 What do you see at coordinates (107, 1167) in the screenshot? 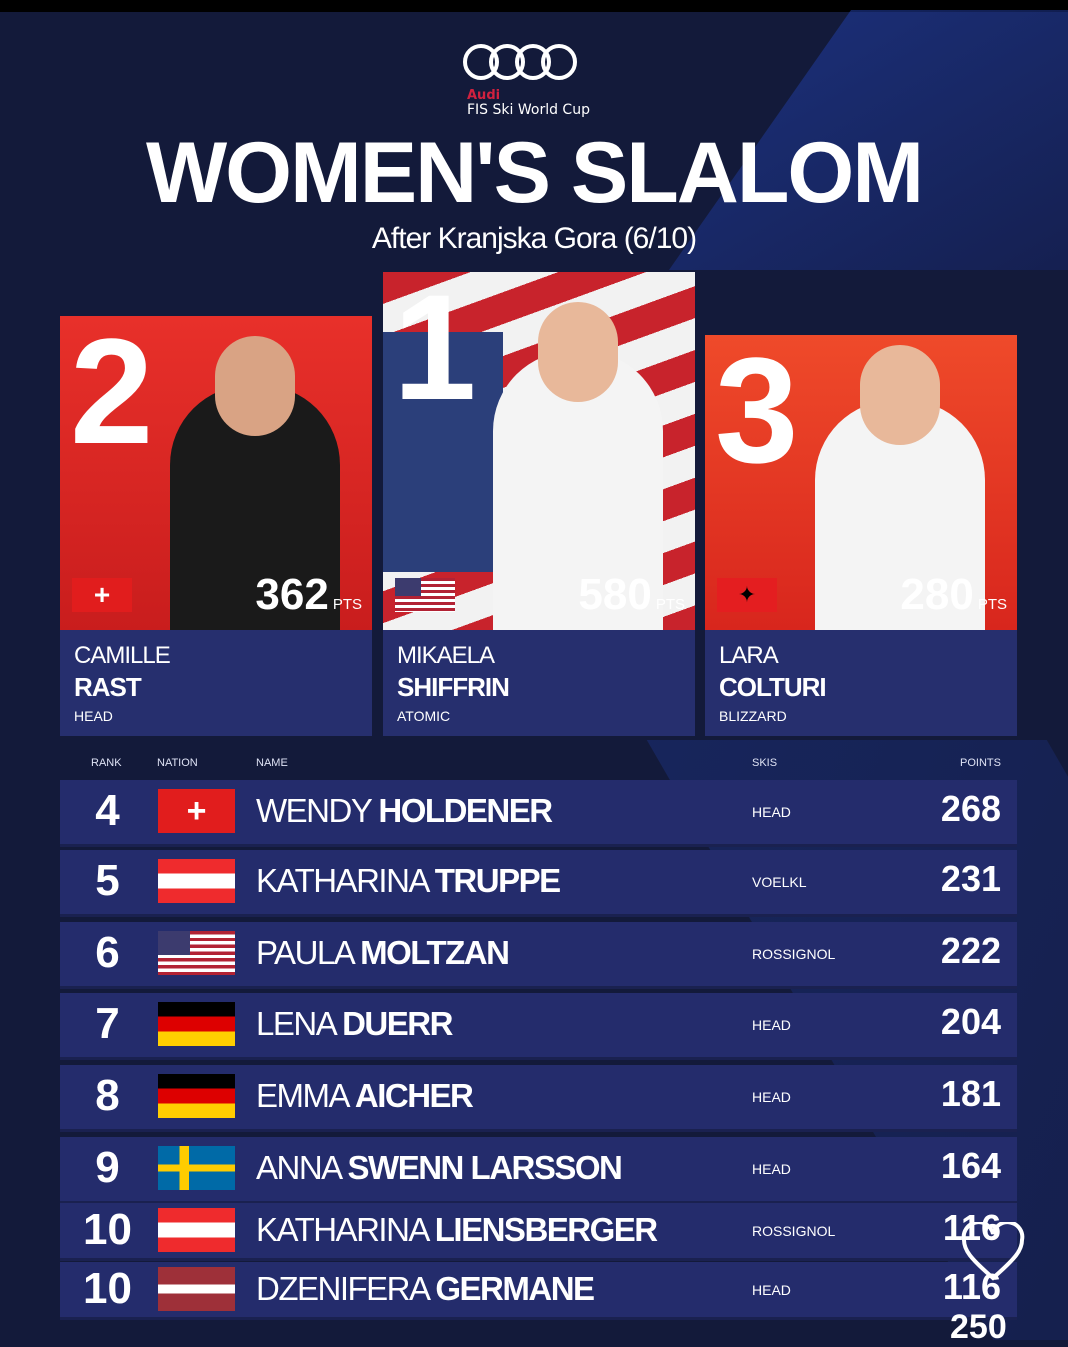
I see `rank: 9` at bounding box center [107, 1167].